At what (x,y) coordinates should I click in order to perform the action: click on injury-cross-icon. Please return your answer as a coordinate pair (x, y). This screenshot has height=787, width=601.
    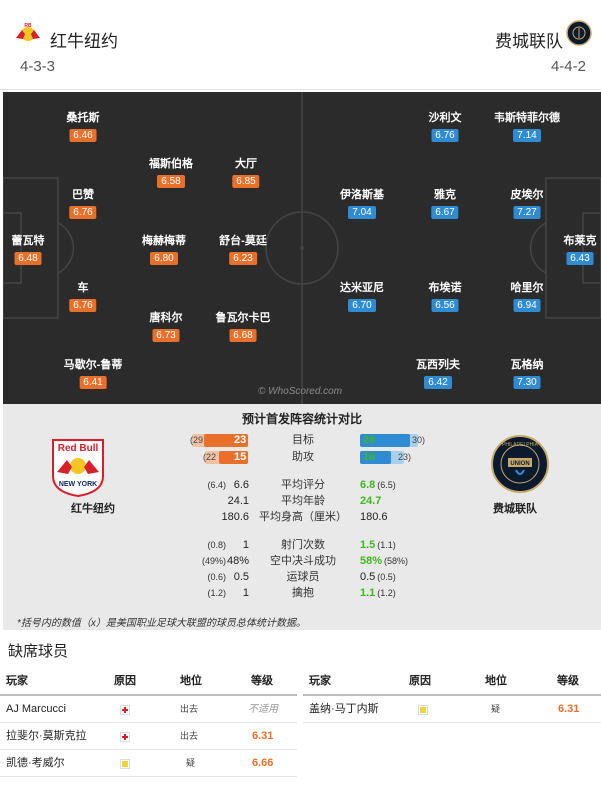
    Looking at the image, I should click on (125, 710).